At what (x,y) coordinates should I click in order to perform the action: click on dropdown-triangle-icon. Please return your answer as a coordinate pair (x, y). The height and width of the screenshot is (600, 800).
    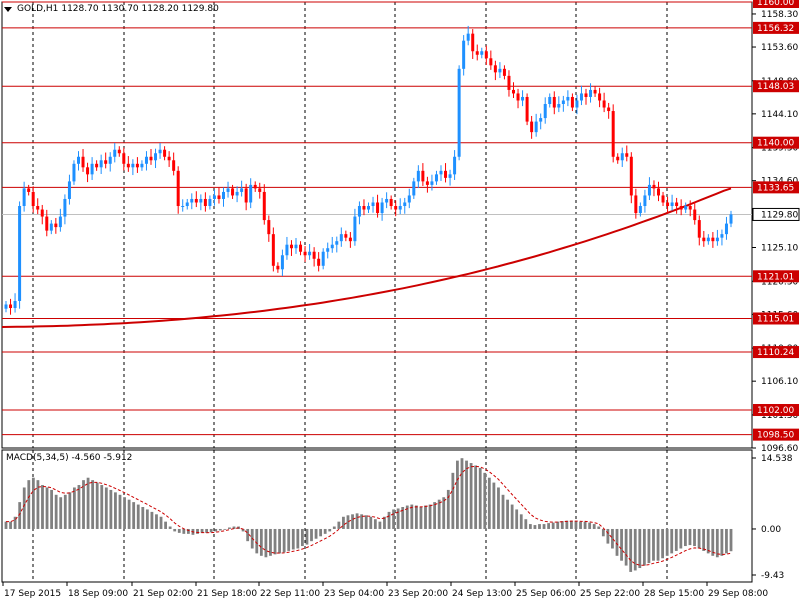
    Looking at the image, I should click on (8, 9).